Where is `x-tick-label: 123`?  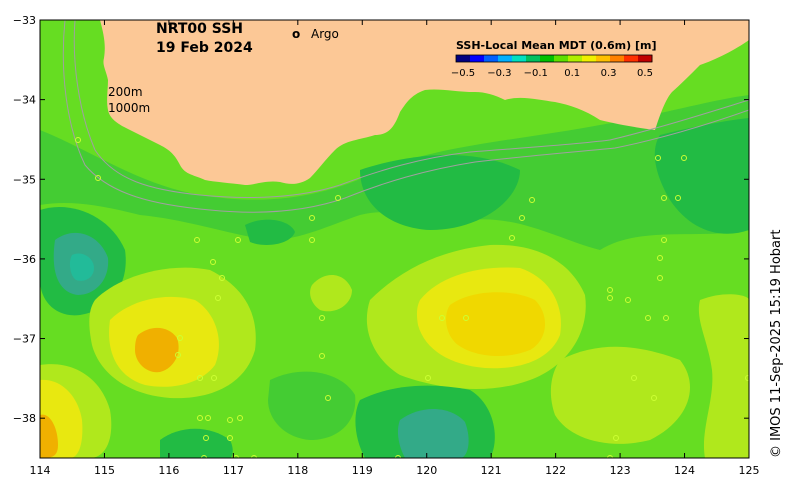 x-tick-label: 123 is located at coordinates (620, 470).